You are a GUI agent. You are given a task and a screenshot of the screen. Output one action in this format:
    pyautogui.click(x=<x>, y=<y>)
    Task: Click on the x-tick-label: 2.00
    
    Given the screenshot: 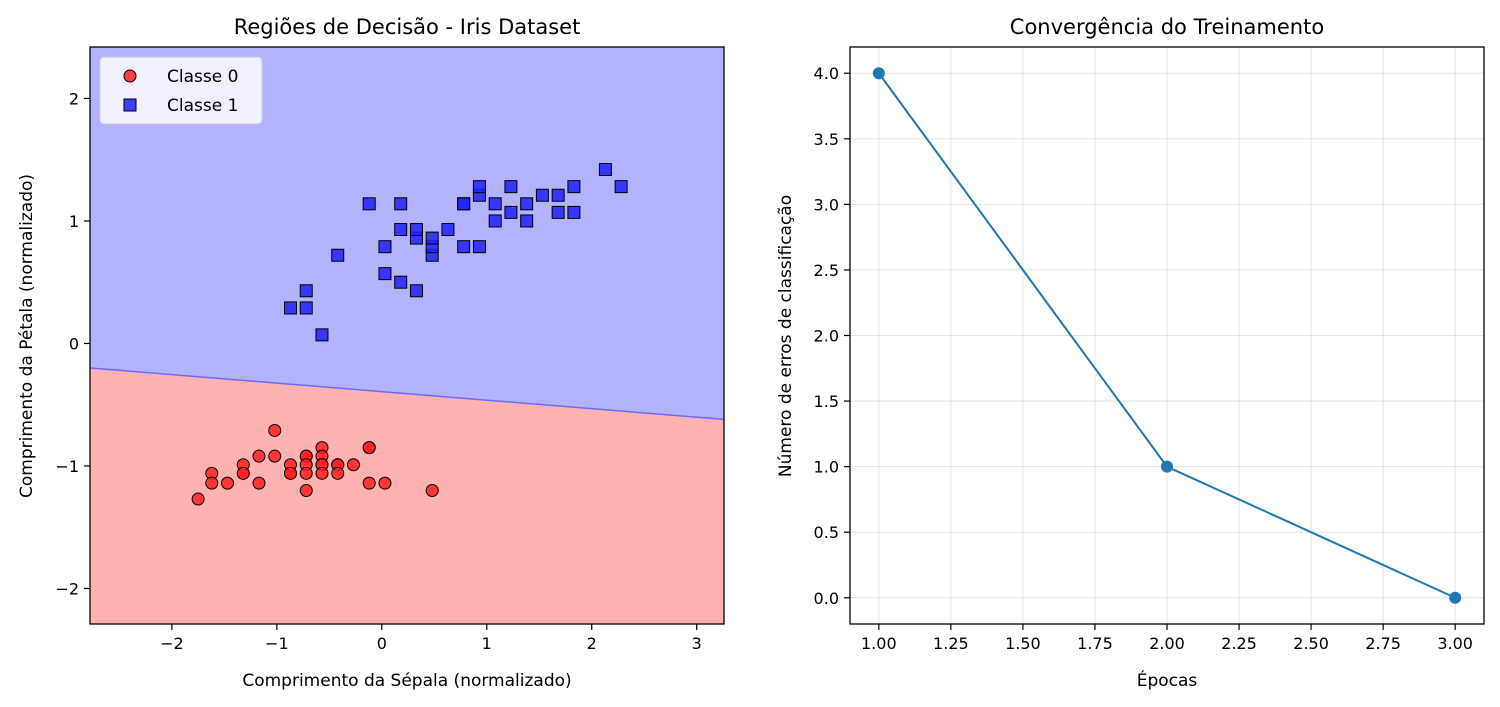 What is the action you would take?
    pyautogui.click(x=1167, y=643)
    